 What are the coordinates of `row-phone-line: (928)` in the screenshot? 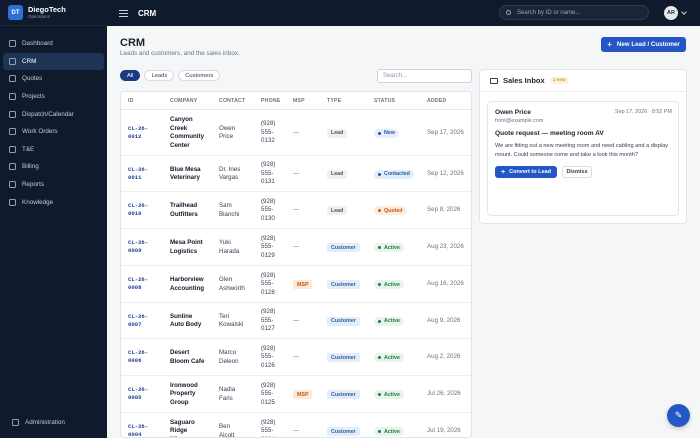 It's located at (268, 124).